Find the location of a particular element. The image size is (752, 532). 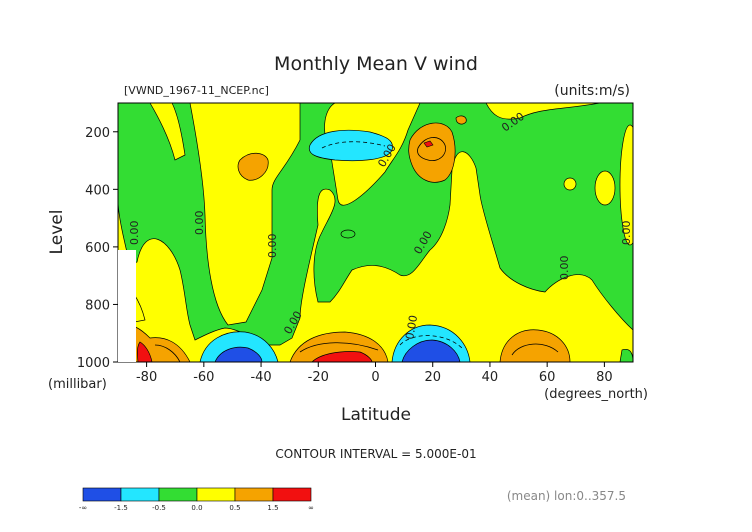

region-cyan-top is located at coordinates (350, 145).